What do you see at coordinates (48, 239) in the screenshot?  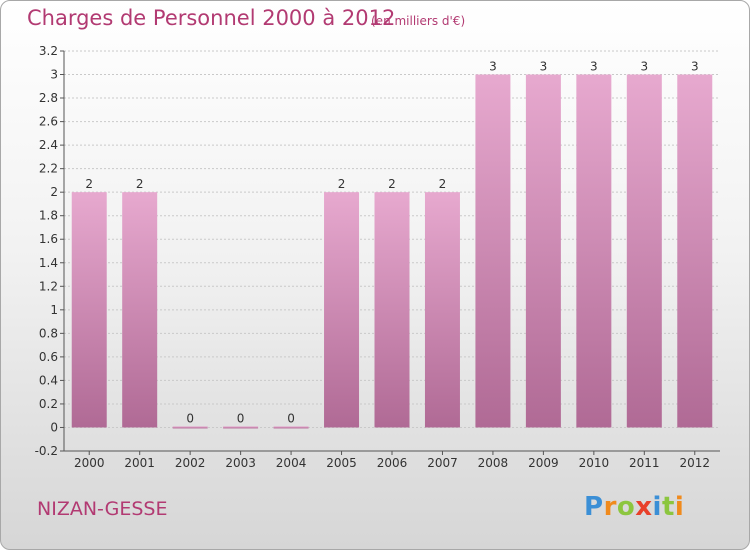 I see `y-tick-label: 1.6` at bounding box center [48, 239].